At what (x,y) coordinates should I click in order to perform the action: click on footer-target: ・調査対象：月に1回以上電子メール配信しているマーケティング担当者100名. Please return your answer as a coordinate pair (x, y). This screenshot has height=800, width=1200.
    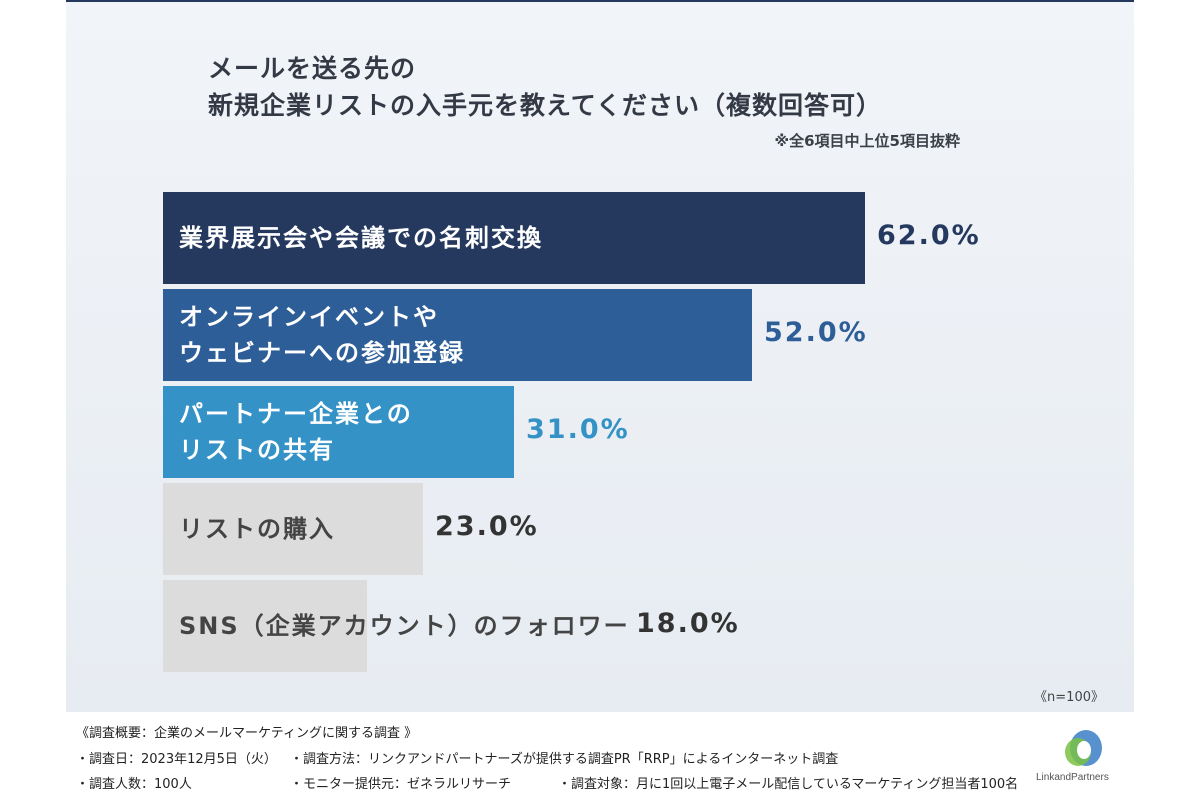
    Looking at the image, I should click on (788, 784).